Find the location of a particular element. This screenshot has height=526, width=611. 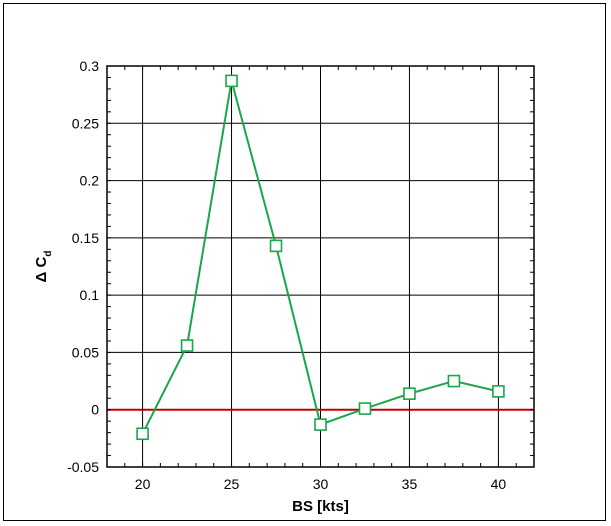

x-tick-label: 20 is located at coordinates (143, 484).